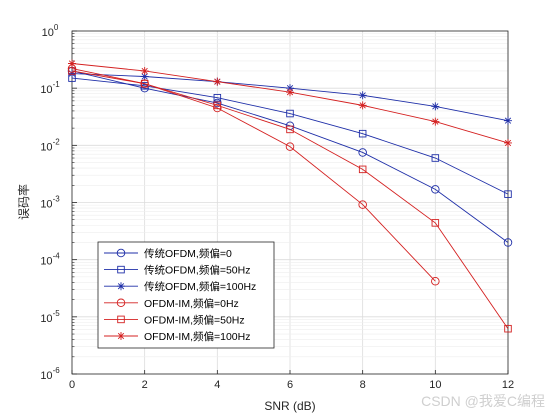  What do you see at coordinates (57, 370) in the screenshot?
I see `y-tick-exponent: -6` at bounding box center [57, 370].